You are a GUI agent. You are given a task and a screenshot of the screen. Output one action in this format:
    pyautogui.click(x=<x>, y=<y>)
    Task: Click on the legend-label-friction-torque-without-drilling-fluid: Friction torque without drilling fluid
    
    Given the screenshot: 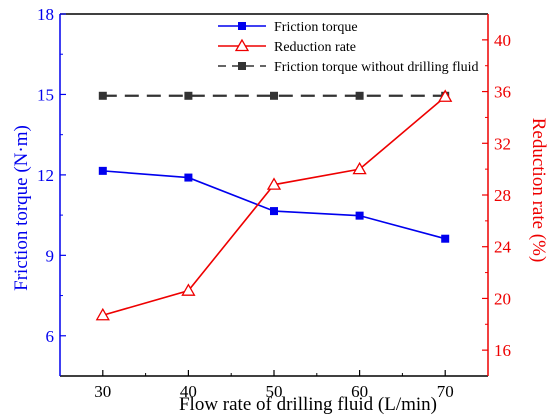 What is the action you would take?
    pyautogui.click(x=376, y=67)
    